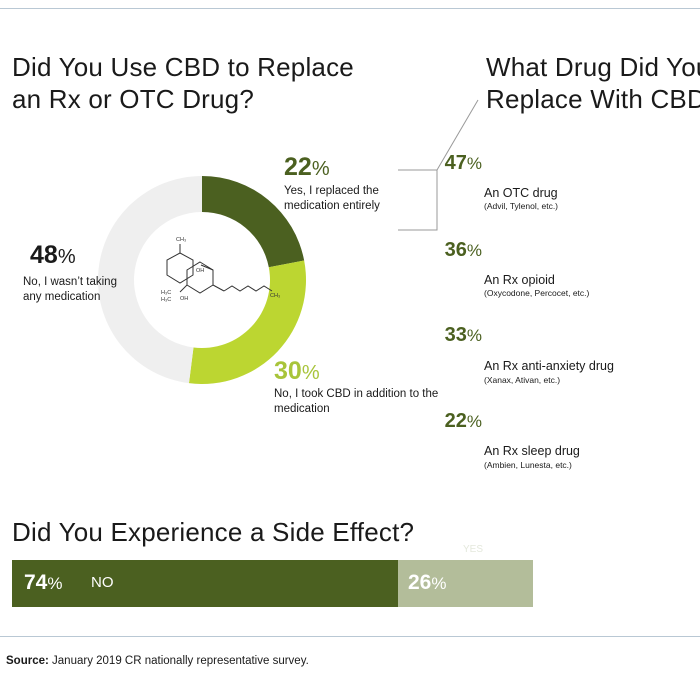 The width and height of the screenshot is (700, 683). I want to click on side-effect-yes-bar: 26%, so click(465, 583).